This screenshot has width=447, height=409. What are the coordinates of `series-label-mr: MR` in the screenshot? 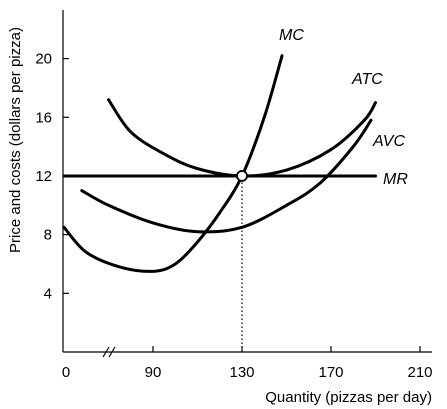 It's located at (395, 179).